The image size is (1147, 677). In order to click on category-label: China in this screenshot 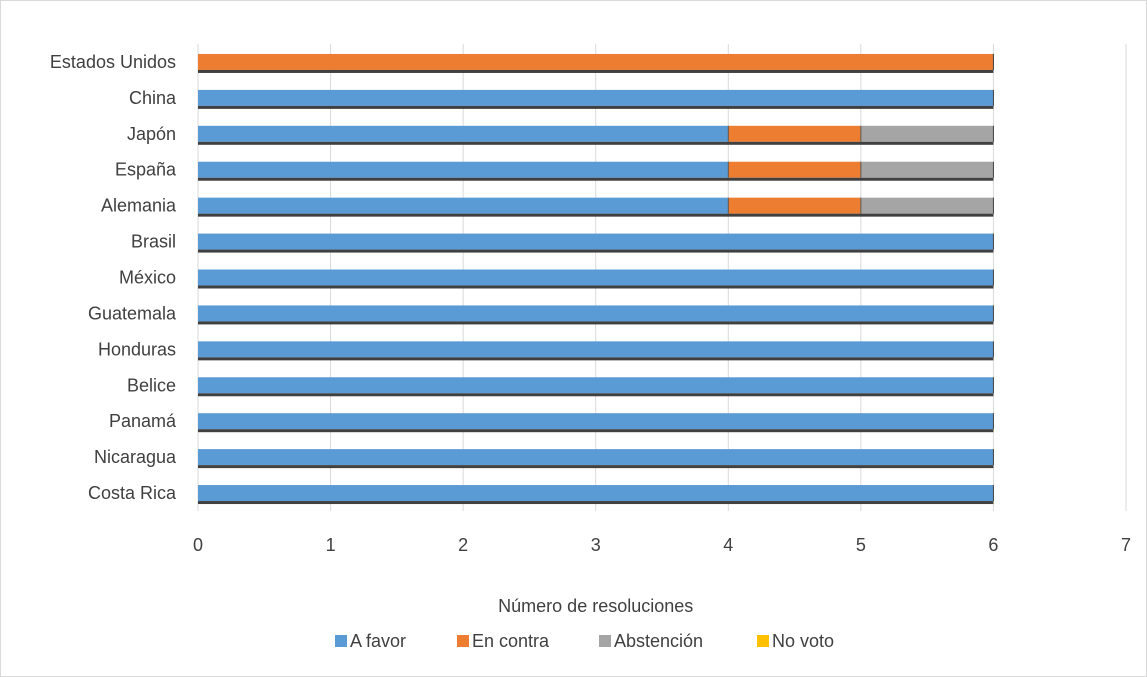, I will do `click(153, 98)`.